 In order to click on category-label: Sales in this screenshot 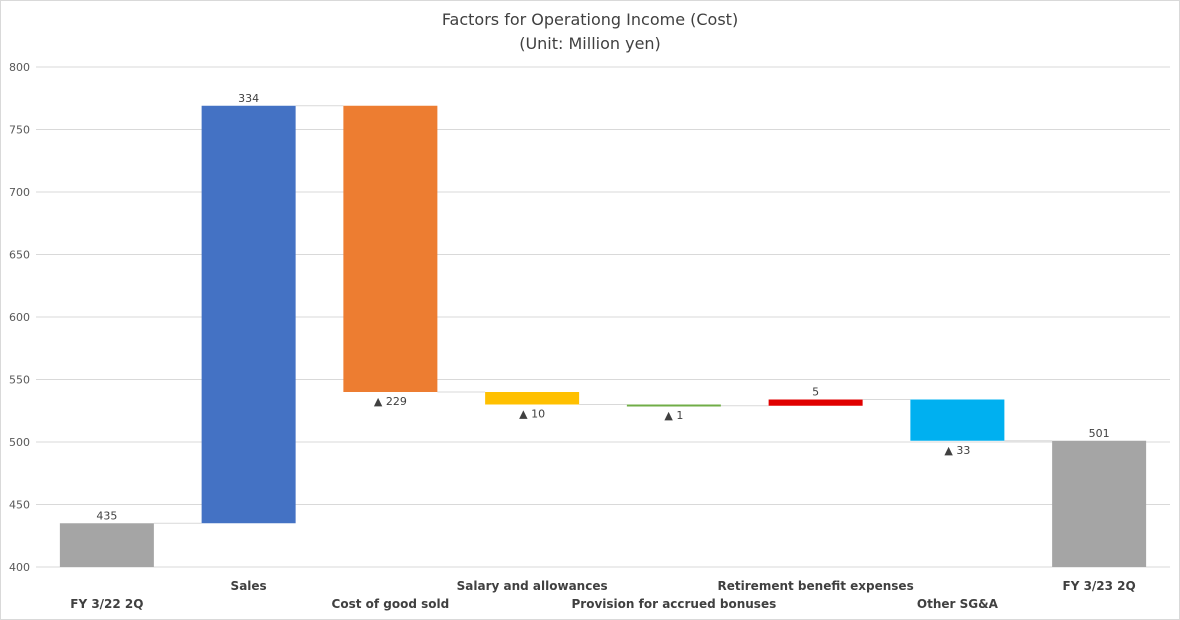, I will do `click(249, 586)`.